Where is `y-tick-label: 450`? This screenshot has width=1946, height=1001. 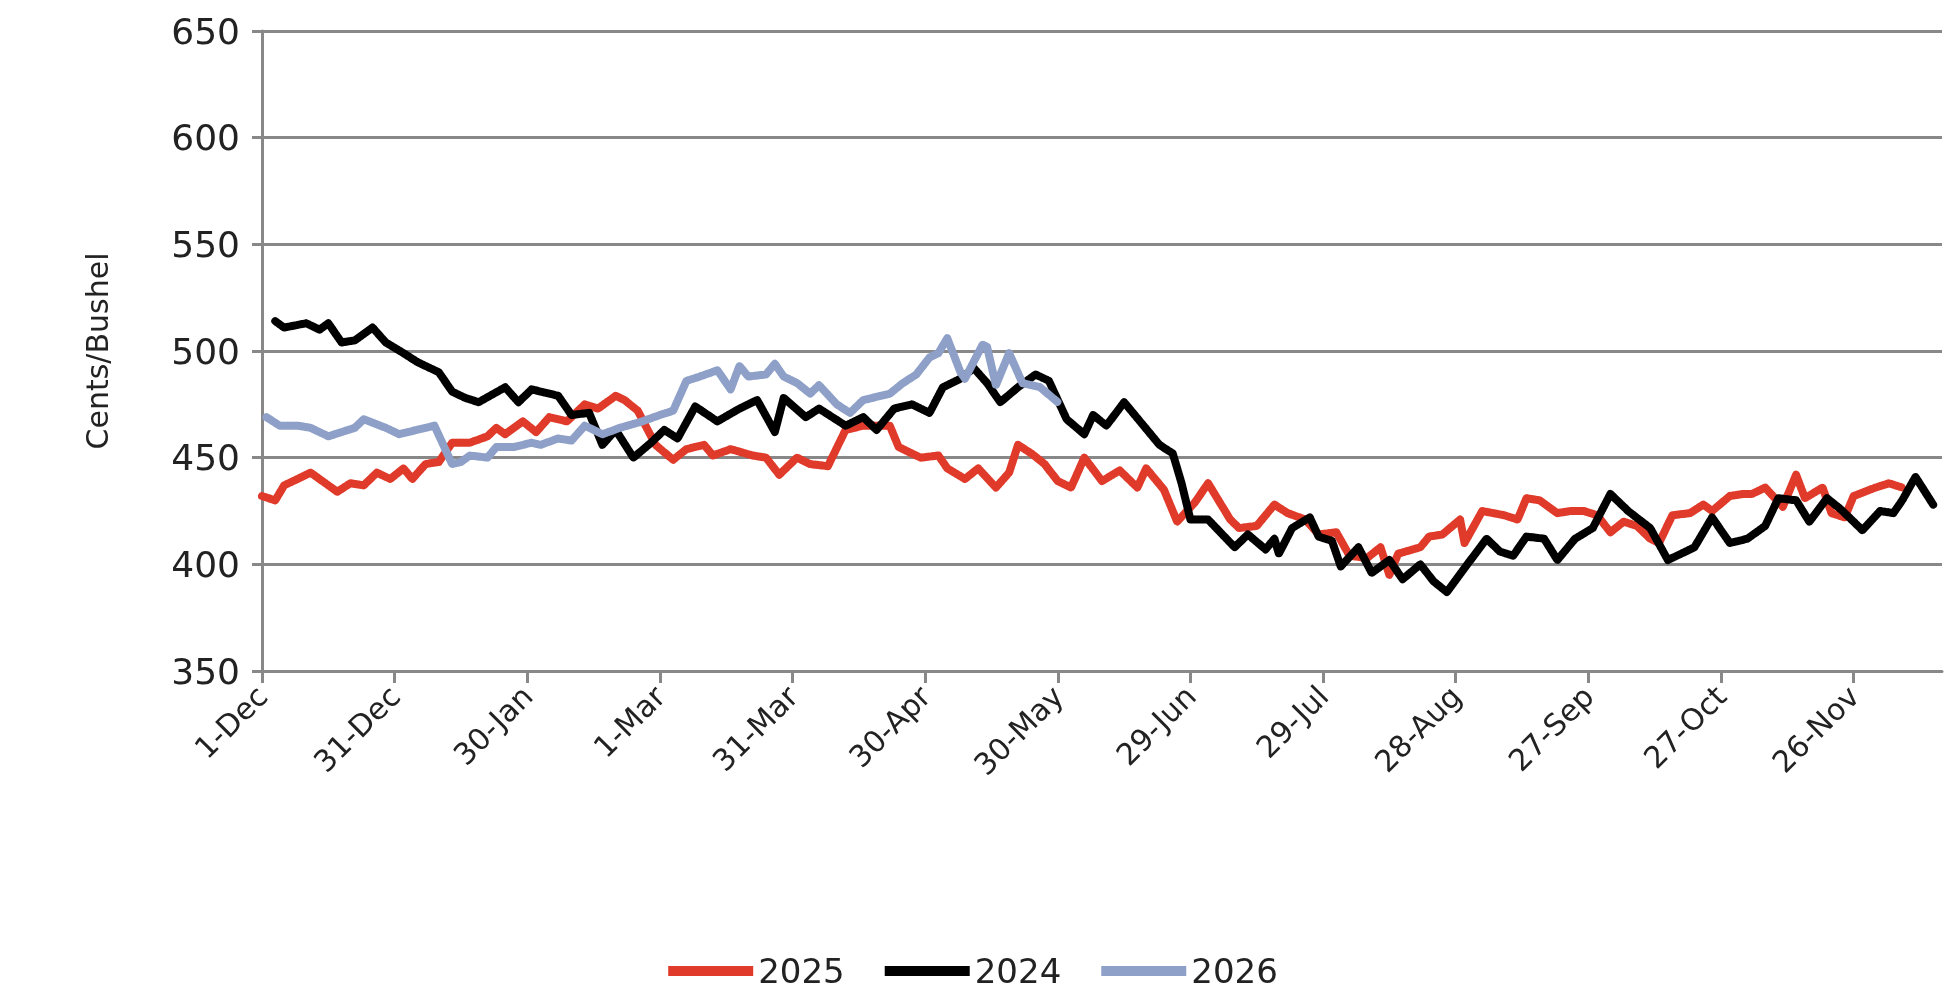
y-tick-label: 450 is located at coordinates (205, 458).